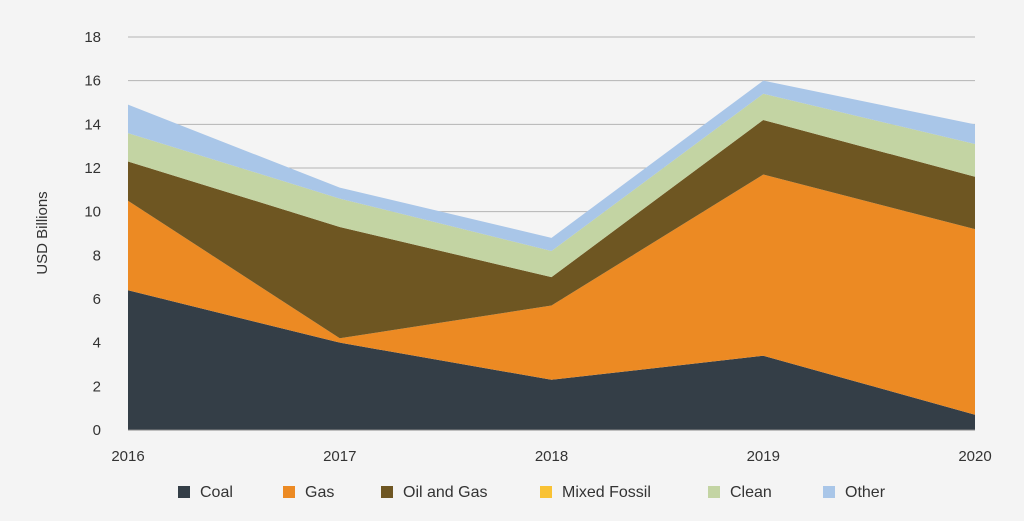 This screenshot has height=521, width=1024. Describe the element at coordinates (92, 168) in the screenshot. I see `y-tick-label: 12` at that location.